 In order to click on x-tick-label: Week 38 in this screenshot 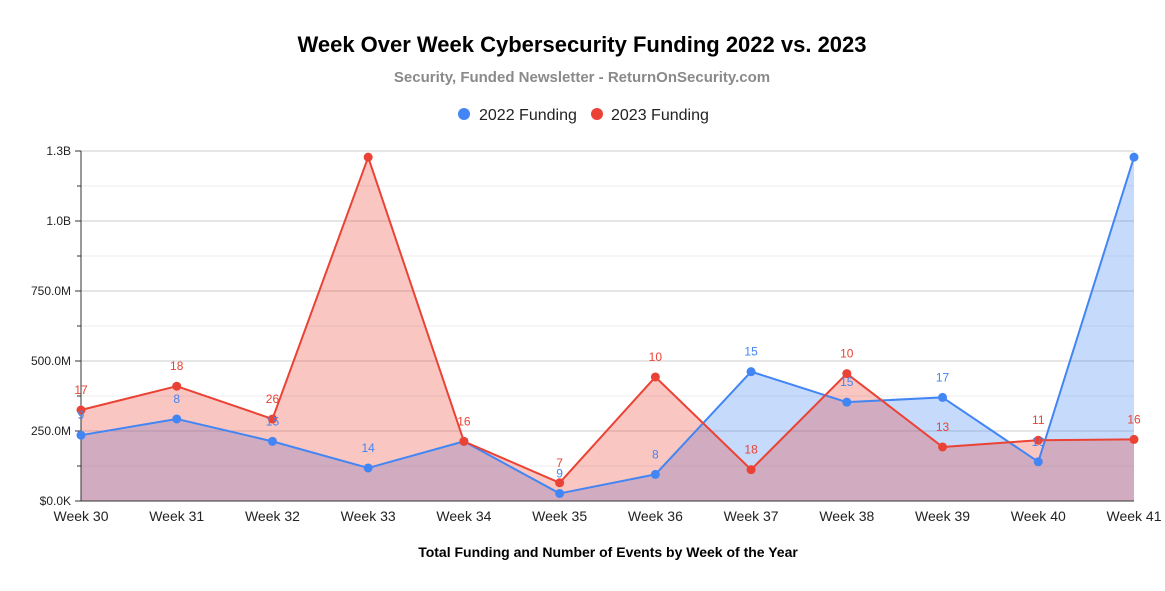, I will do `click(846, 516)`.